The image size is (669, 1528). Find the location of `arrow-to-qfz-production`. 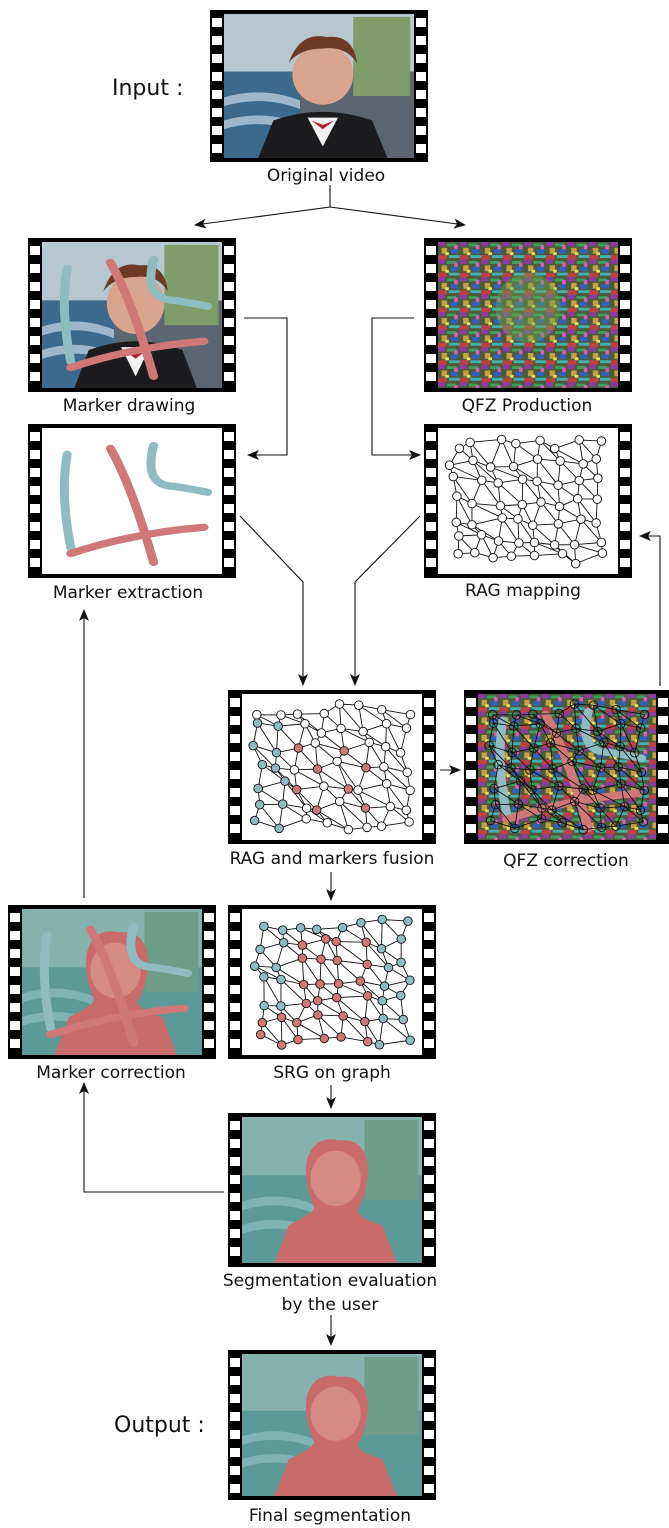

arrow-to-qfz-production is located at coordinates (397, 217).